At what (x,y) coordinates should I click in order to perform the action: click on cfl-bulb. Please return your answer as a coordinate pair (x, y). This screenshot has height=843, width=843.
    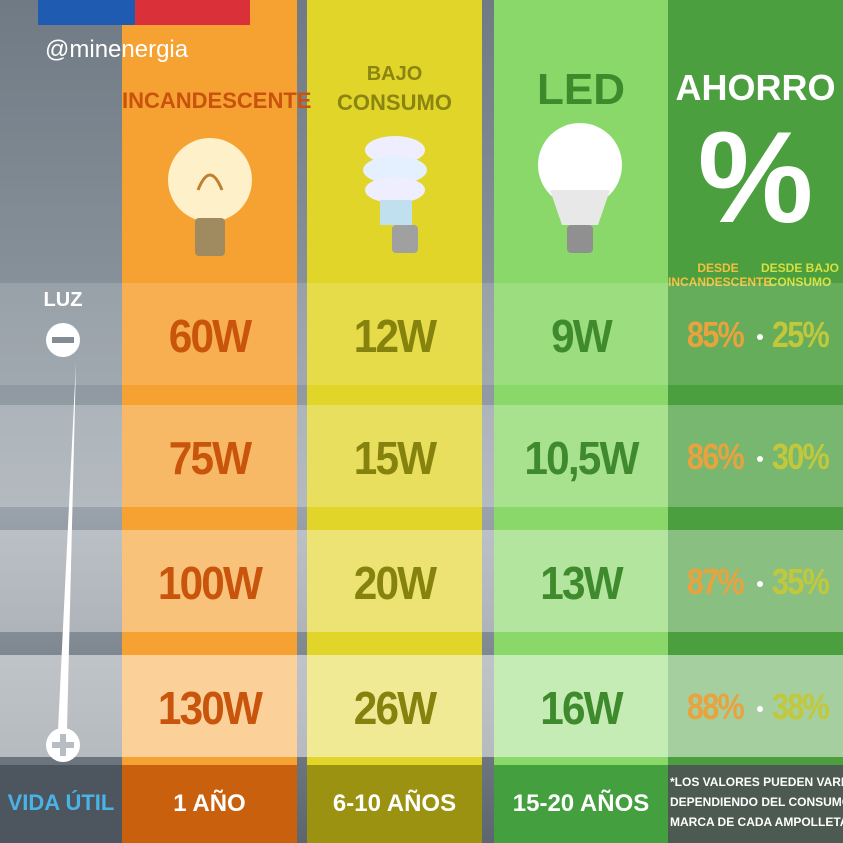
    Looking at the image, I should click on (395, 194).